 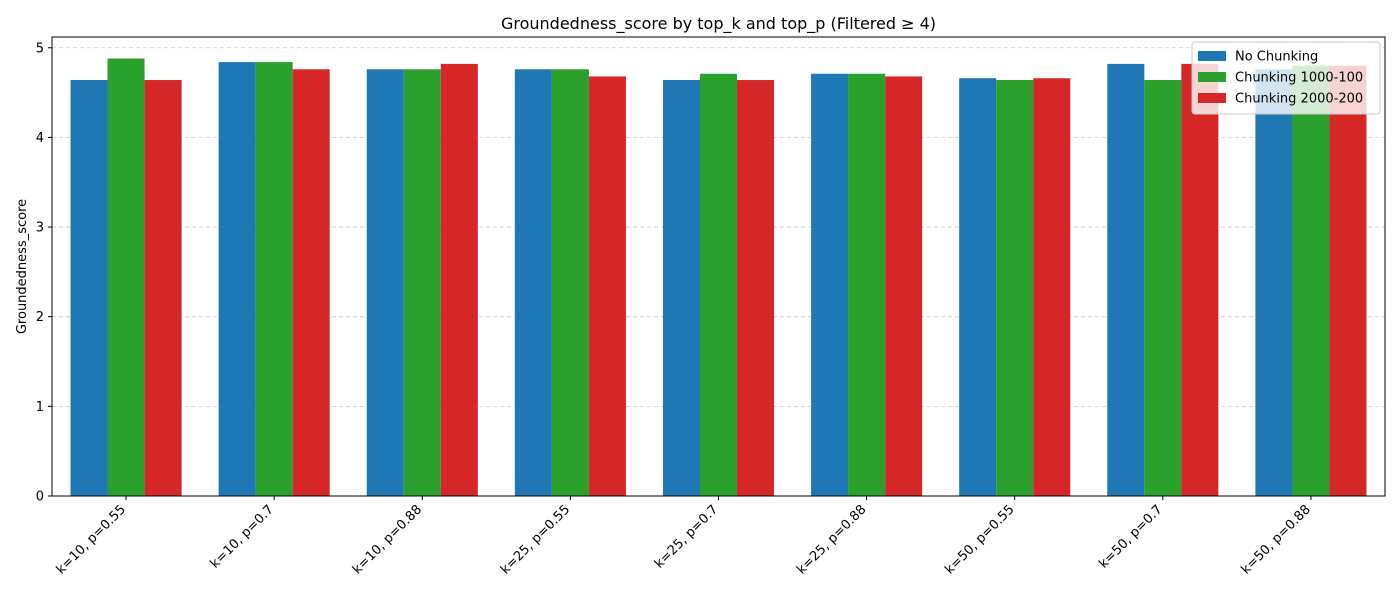 What do you see at coordinates (40, 228) in the screenshot?
I see `y-tick-label: 3` at bounding box center [40, 228].